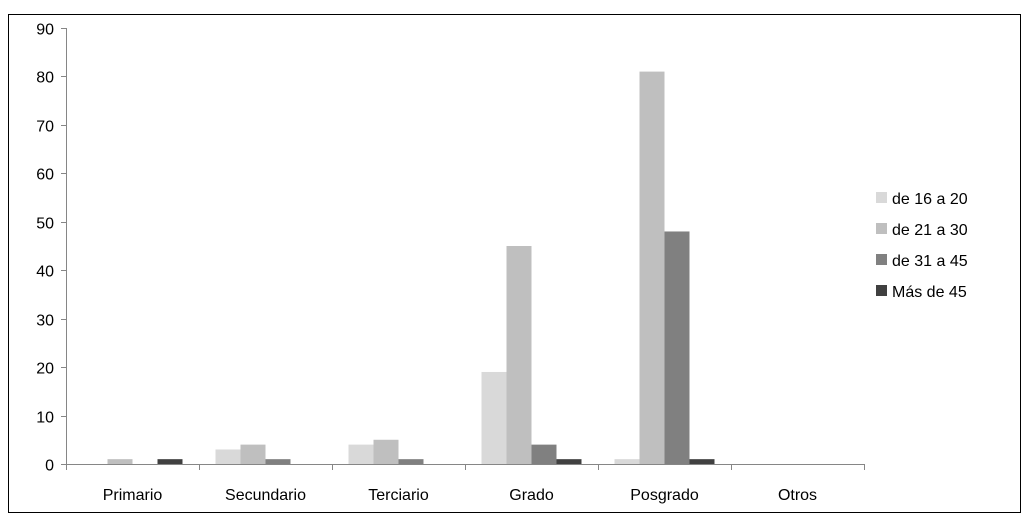 The image size is (1024, 513). Describe the element at coordinates (45, 78) in the screenshot. I see `y-tick-label: 80` at that location.